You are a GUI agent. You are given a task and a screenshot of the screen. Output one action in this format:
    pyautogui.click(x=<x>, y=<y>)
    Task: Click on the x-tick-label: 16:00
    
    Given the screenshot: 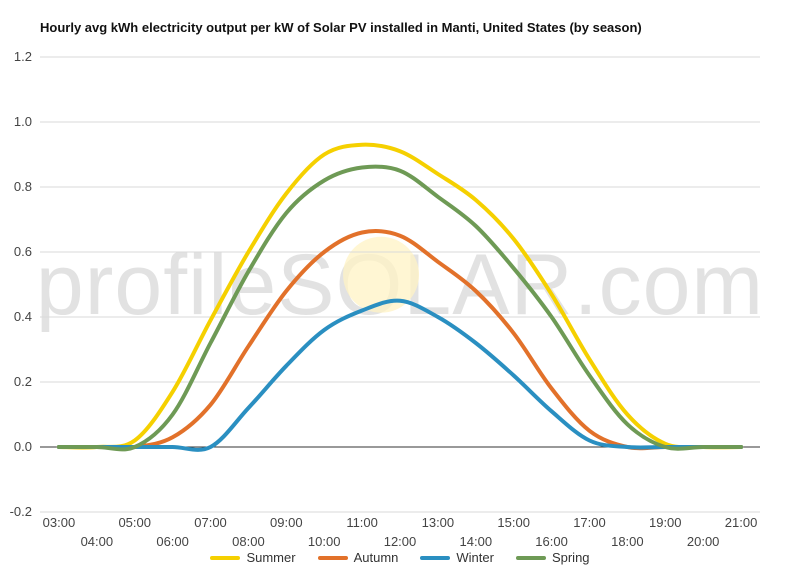 What is the action you would take?
    pyautogui.click(x=551, y=541)
    